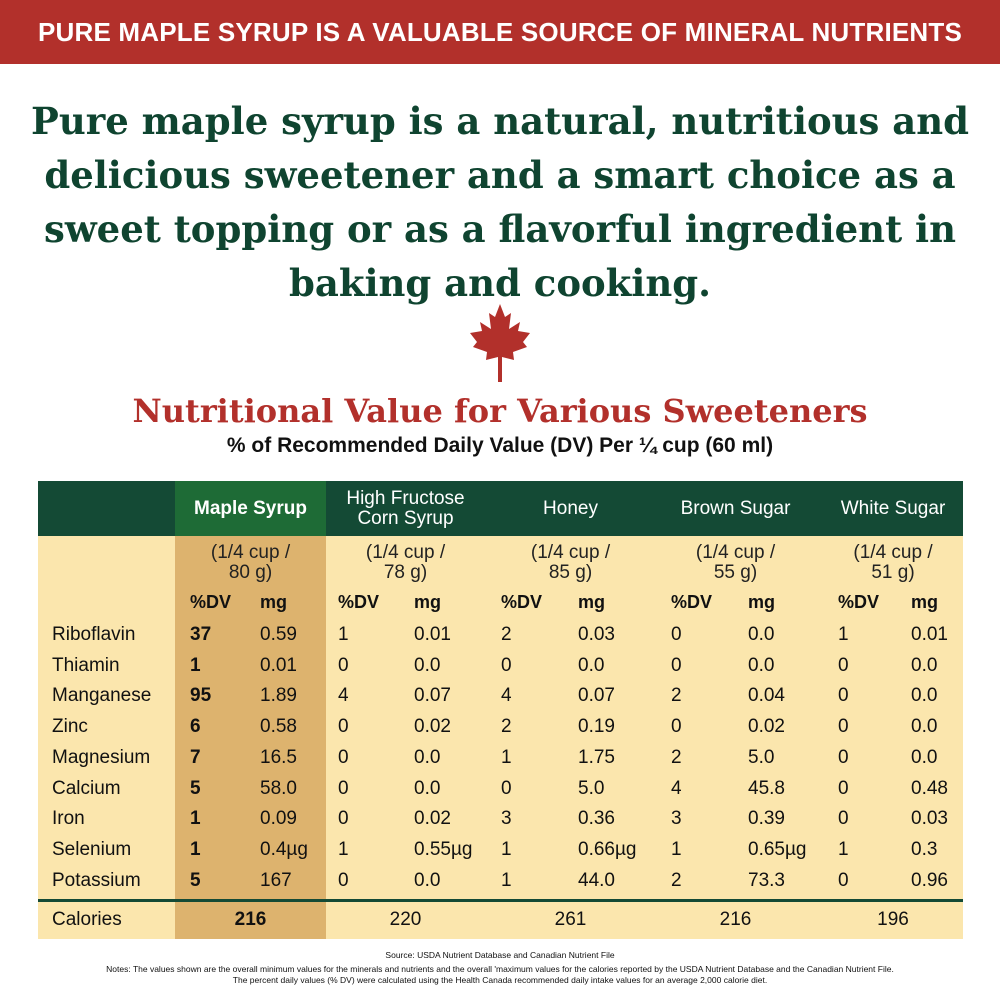 This screenshot has height=1000, width=1000. Describe the element at coordinates (86, 788) in the screenshot. I see `nutrient-label: Calcium` at that location.